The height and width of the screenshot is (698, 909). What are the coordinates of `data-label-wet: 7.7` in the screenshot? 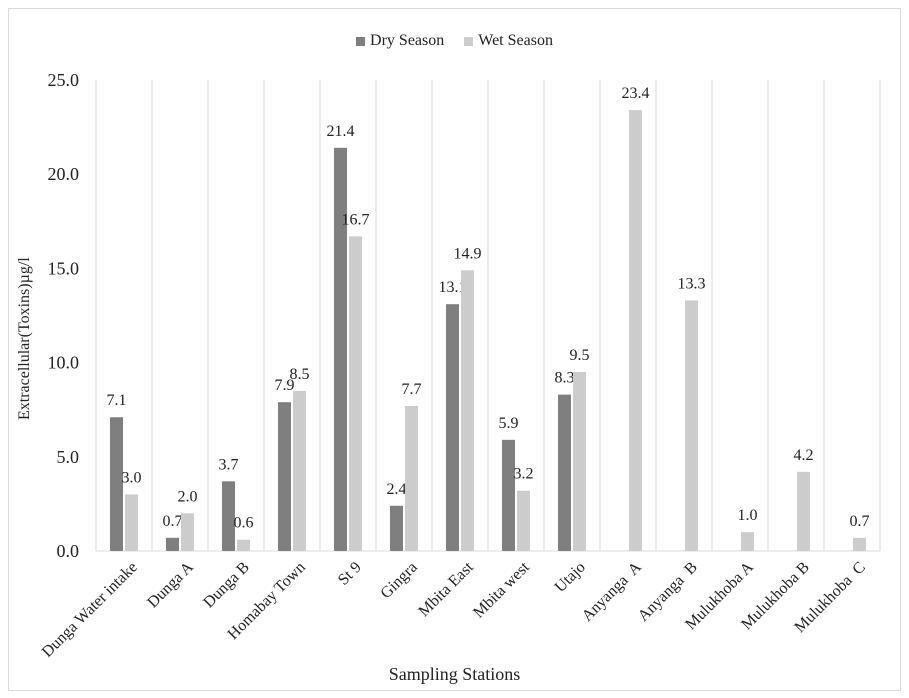 It's located at (412, 389).